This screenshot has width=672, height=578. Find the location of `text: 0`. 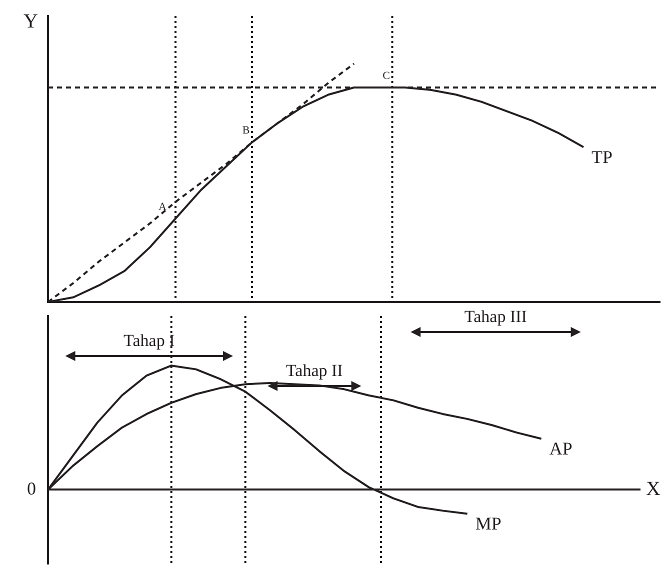

text: 0 is located at coordinates (31, 488).